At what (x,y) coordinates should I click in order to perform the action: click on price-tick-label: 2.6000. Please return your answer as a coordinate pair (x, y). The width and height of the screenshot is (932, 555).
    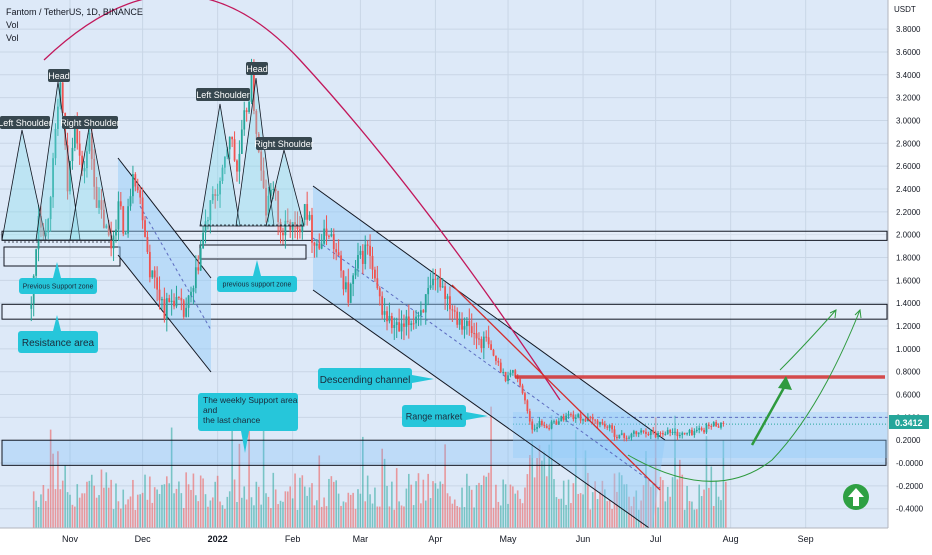
    Looking at the image, I should click on (908, 166).